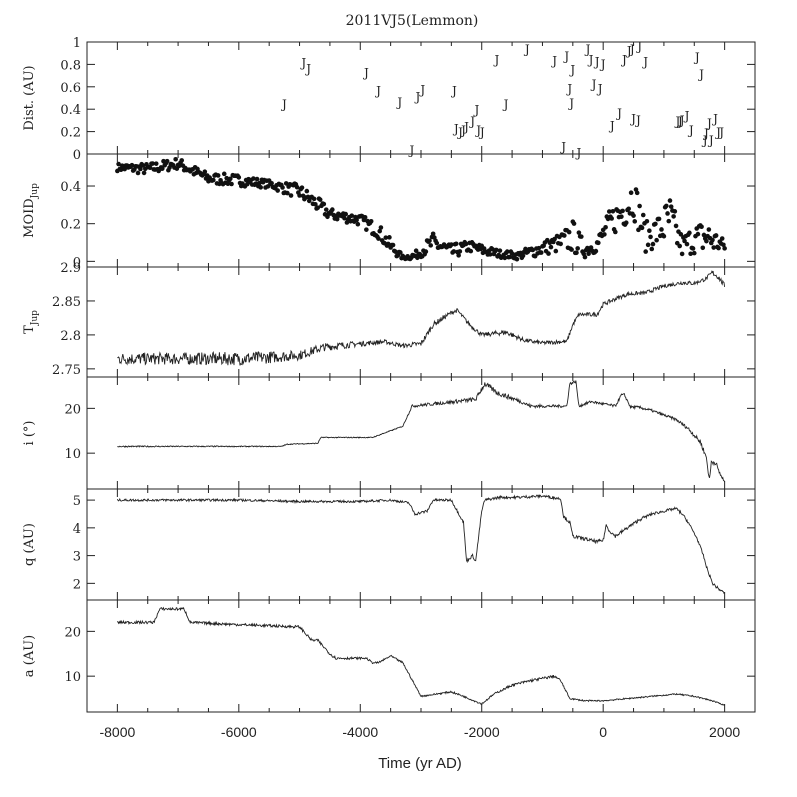 Image resolution: width=797 pixels, height=797 pixels. I want to click on y-tick-label-moid: 0, so click(77, 262).